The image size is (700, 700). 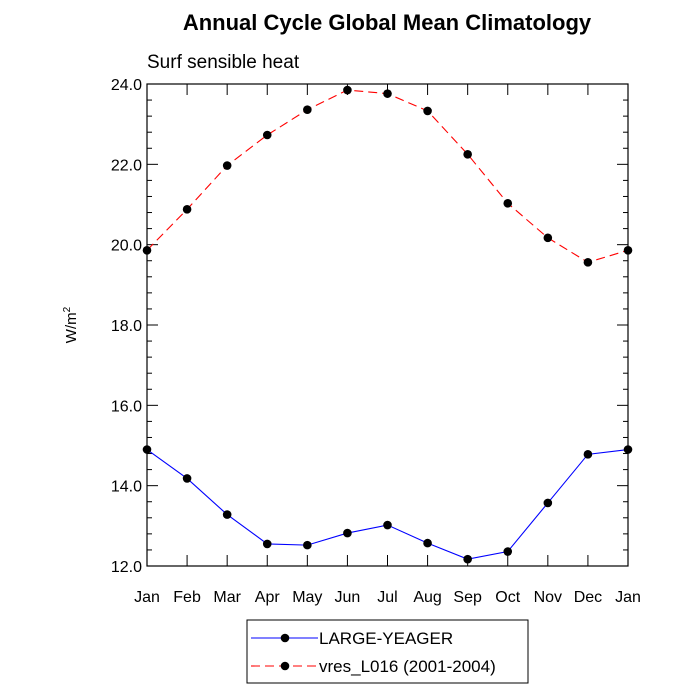 I want to click on x-tick-label: Nov, so click(x=548, y=597).